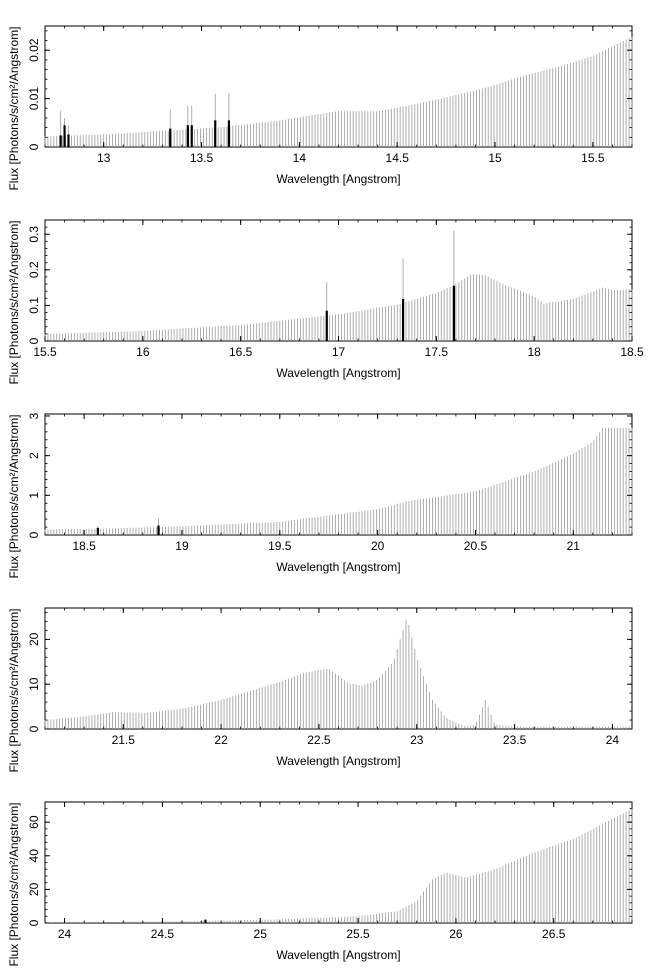  I want to click on x-tick-label: 15, so click(495, 158).